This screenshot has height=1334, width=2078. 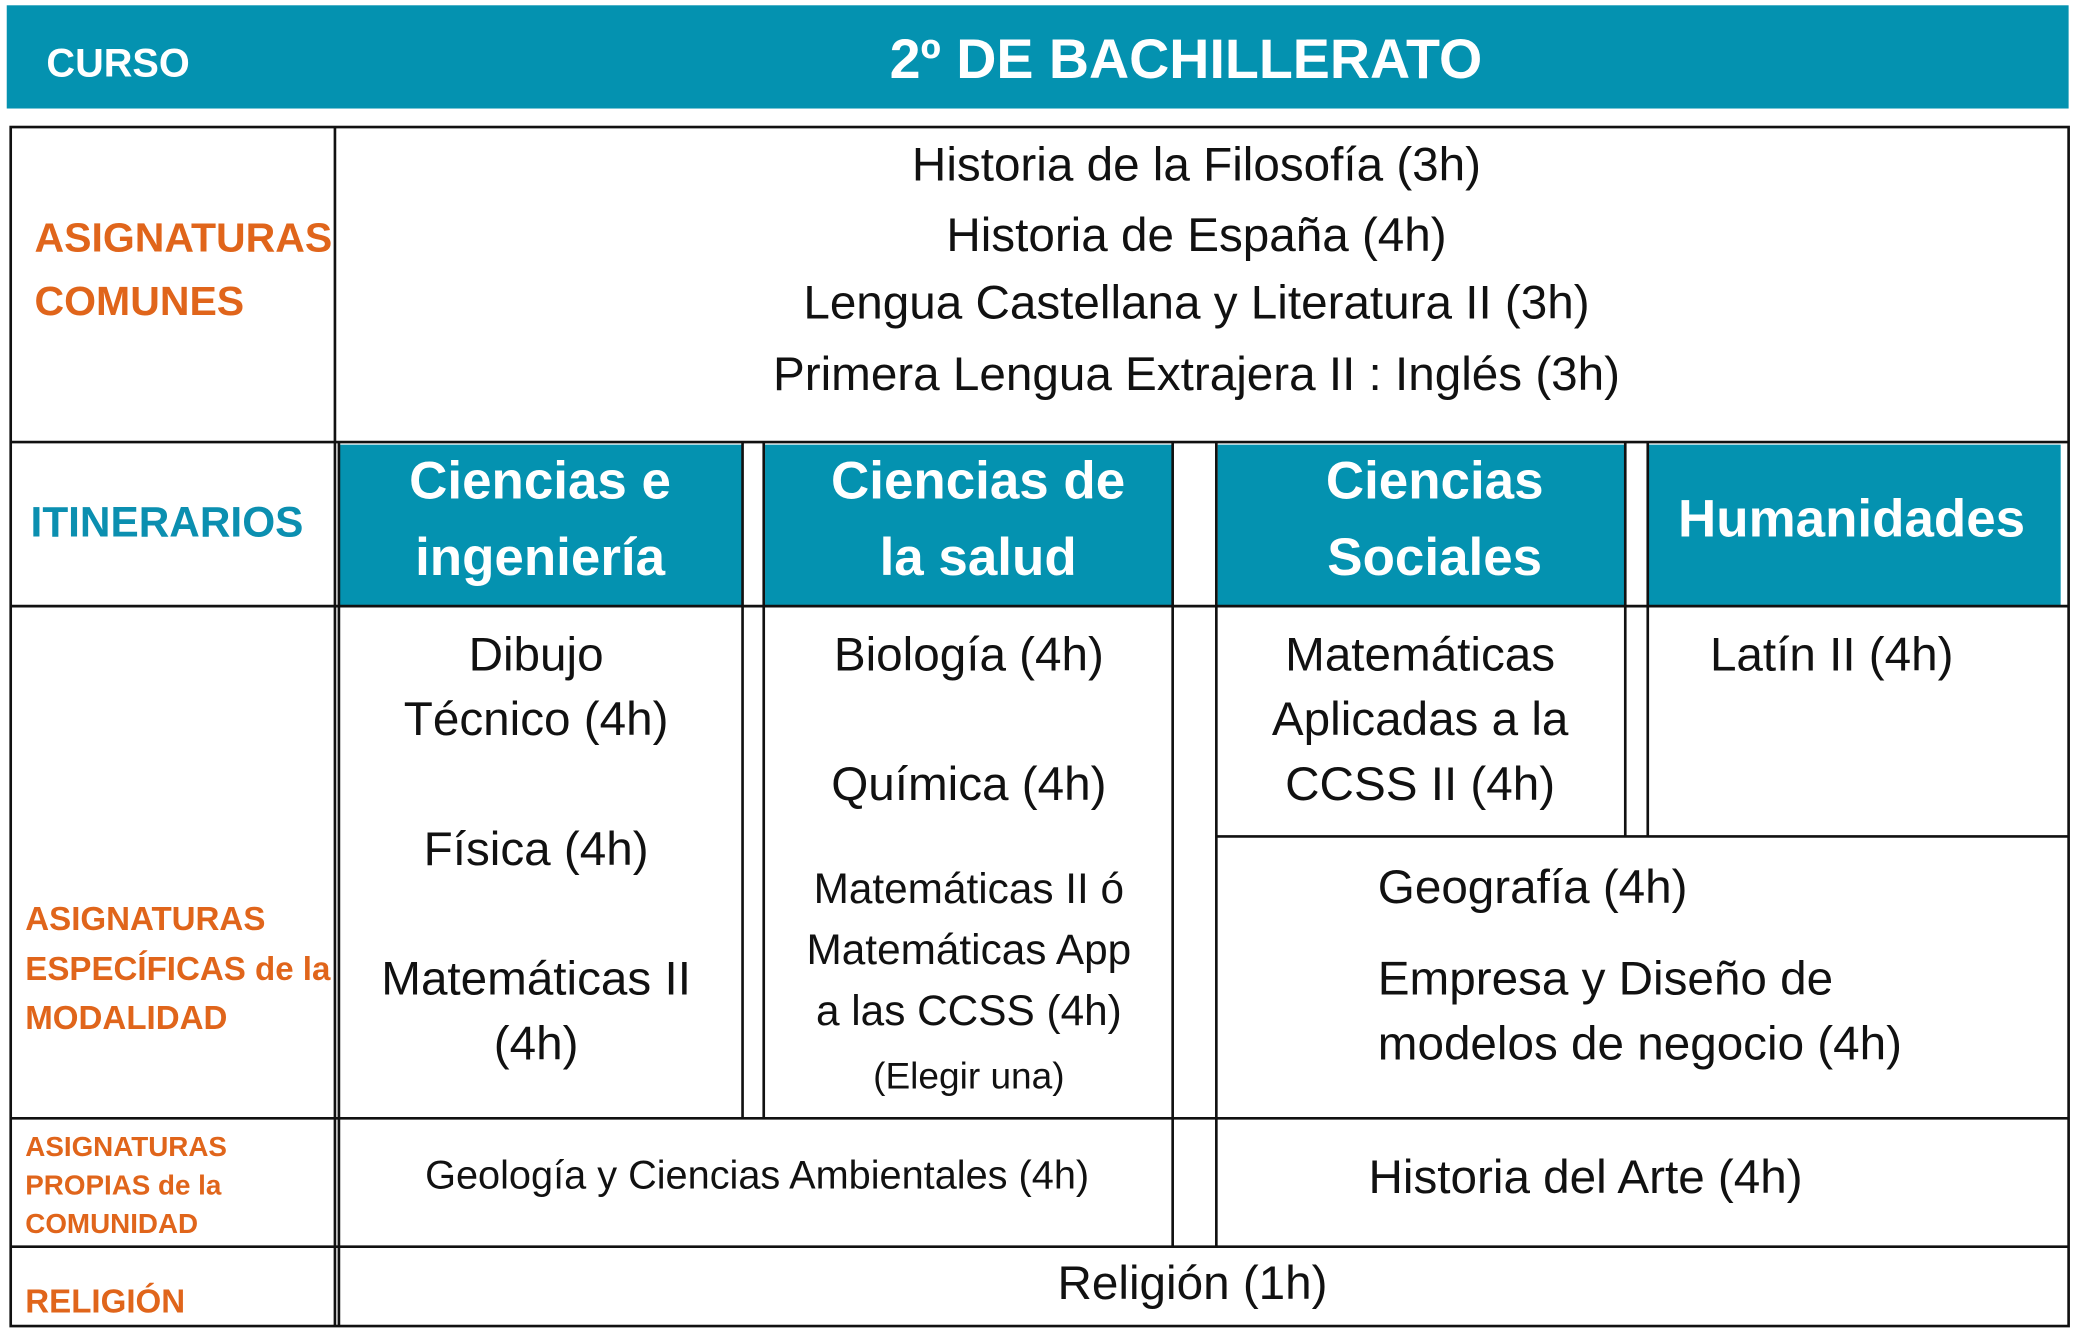 I want to click on subject: Física (4h), so click(x=536, y=849).